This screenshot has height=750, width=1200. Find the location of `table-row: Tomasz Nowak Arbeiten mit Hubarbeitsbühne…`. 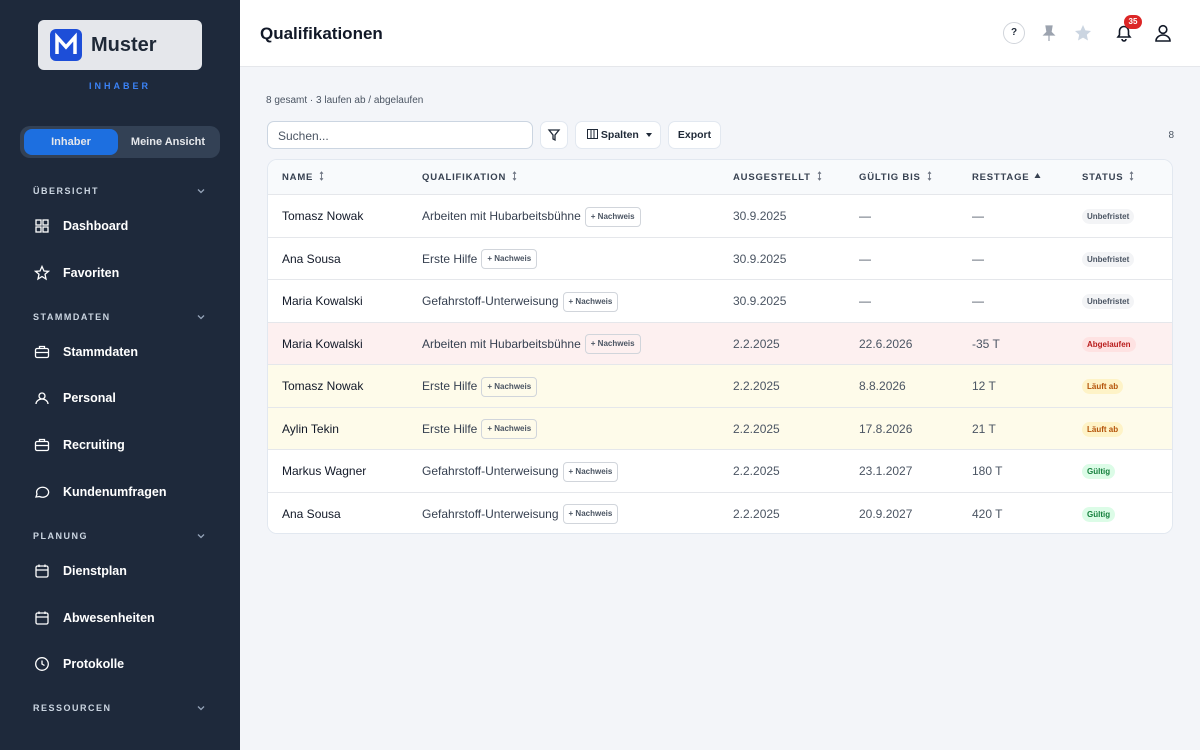

table-row: Tomasz Nowak Arbeiten mit Hubarbeitsbühne… is located at coordinates (720, 215).